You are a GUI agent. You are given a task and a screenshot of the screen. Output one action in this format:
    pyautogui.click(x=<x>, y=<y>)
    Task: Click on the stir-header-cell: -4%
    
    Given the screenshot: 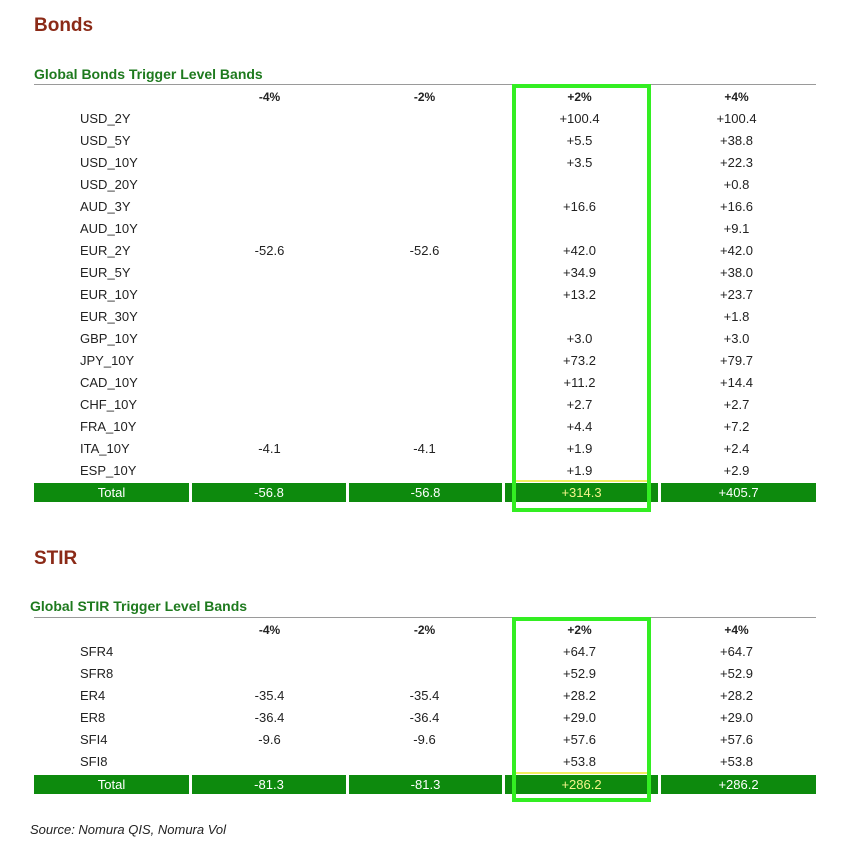 What is the action you would take?
    pyautogui.click(x=269, y=630)
    